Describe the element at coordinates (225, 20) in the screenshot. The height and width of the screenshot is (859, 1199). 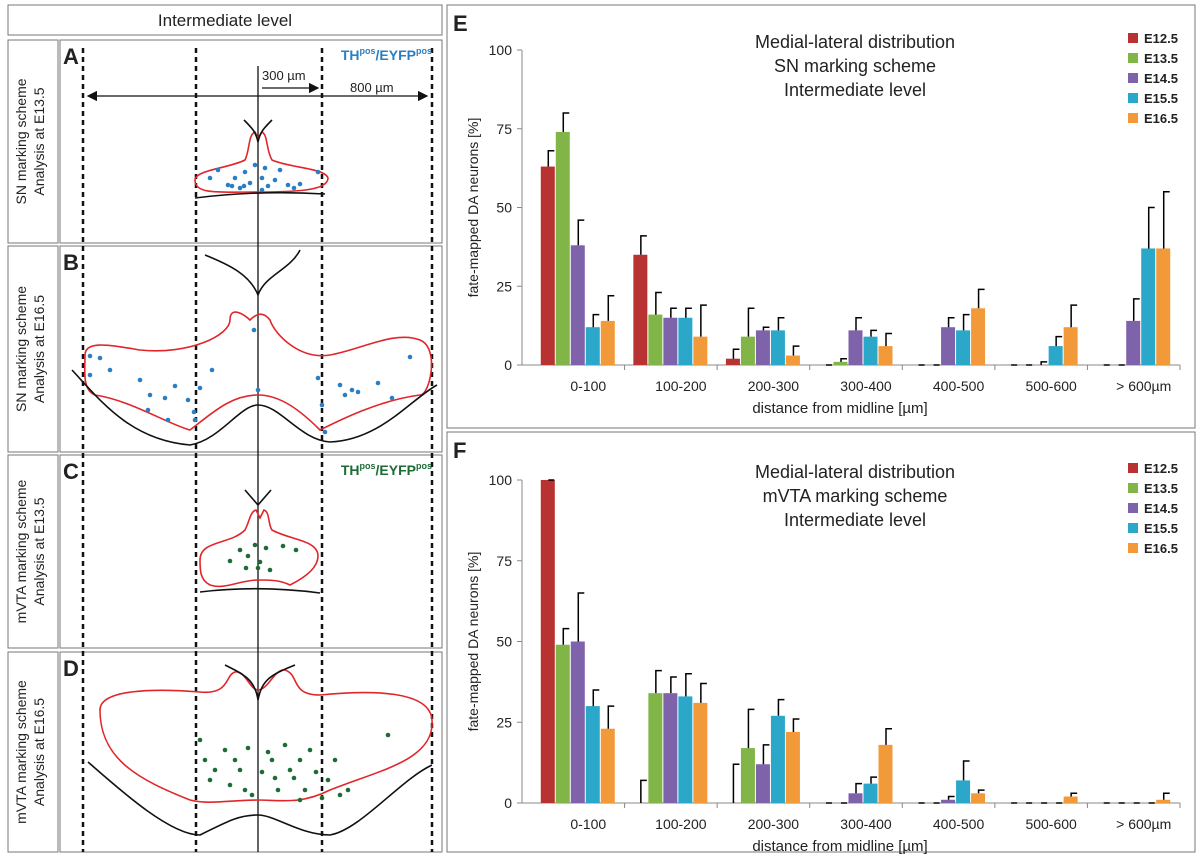
I see `header-box` at that location.